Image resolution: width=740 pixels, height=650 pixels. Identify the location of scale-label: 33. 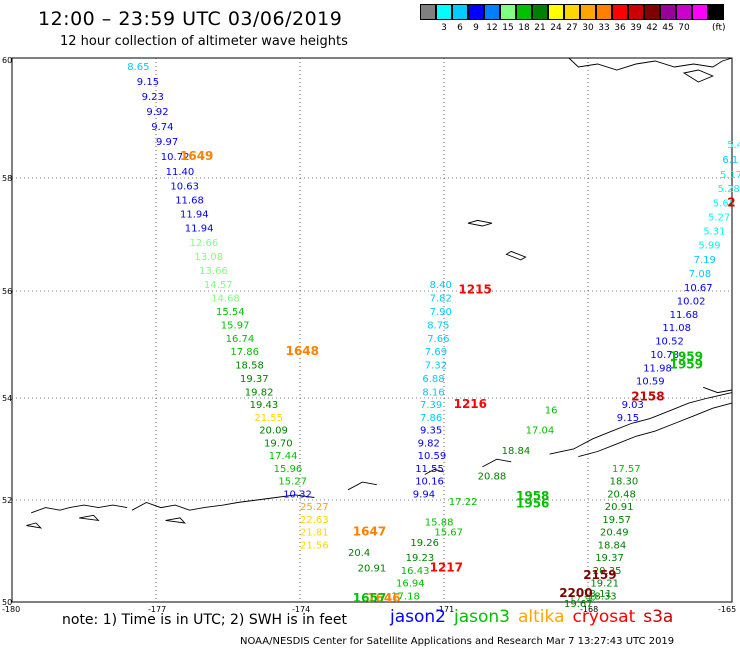
(604, 28).